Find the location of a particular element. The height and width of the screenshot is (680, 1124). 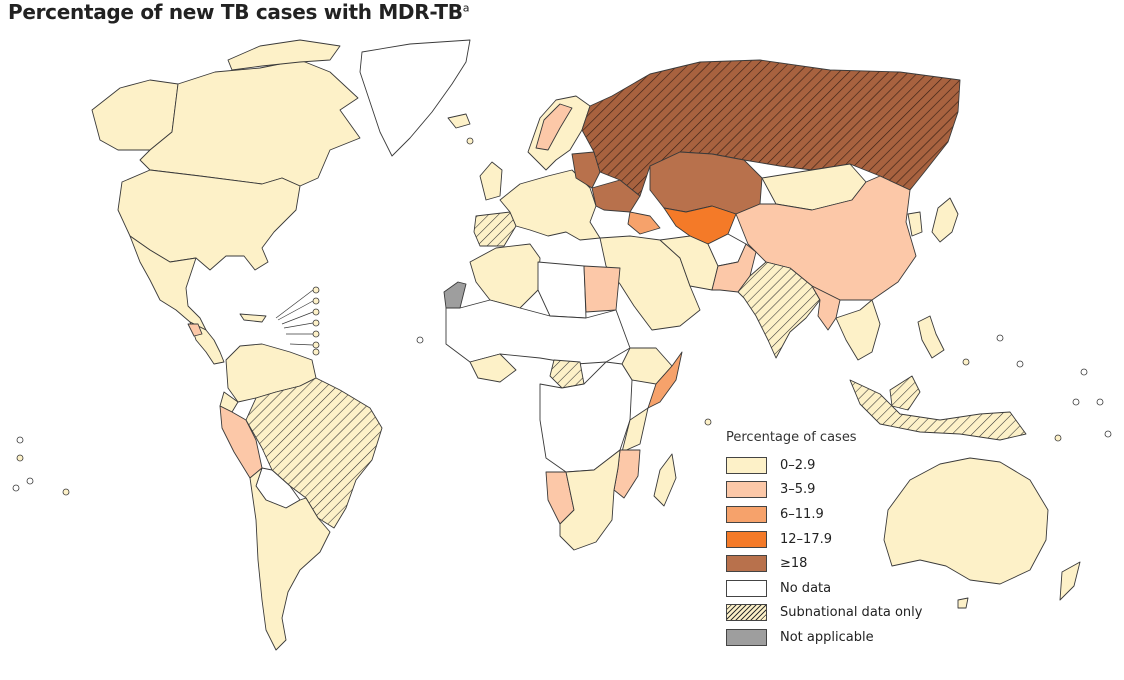

legend-label: ≥18 is located at coordinates (794, 564).